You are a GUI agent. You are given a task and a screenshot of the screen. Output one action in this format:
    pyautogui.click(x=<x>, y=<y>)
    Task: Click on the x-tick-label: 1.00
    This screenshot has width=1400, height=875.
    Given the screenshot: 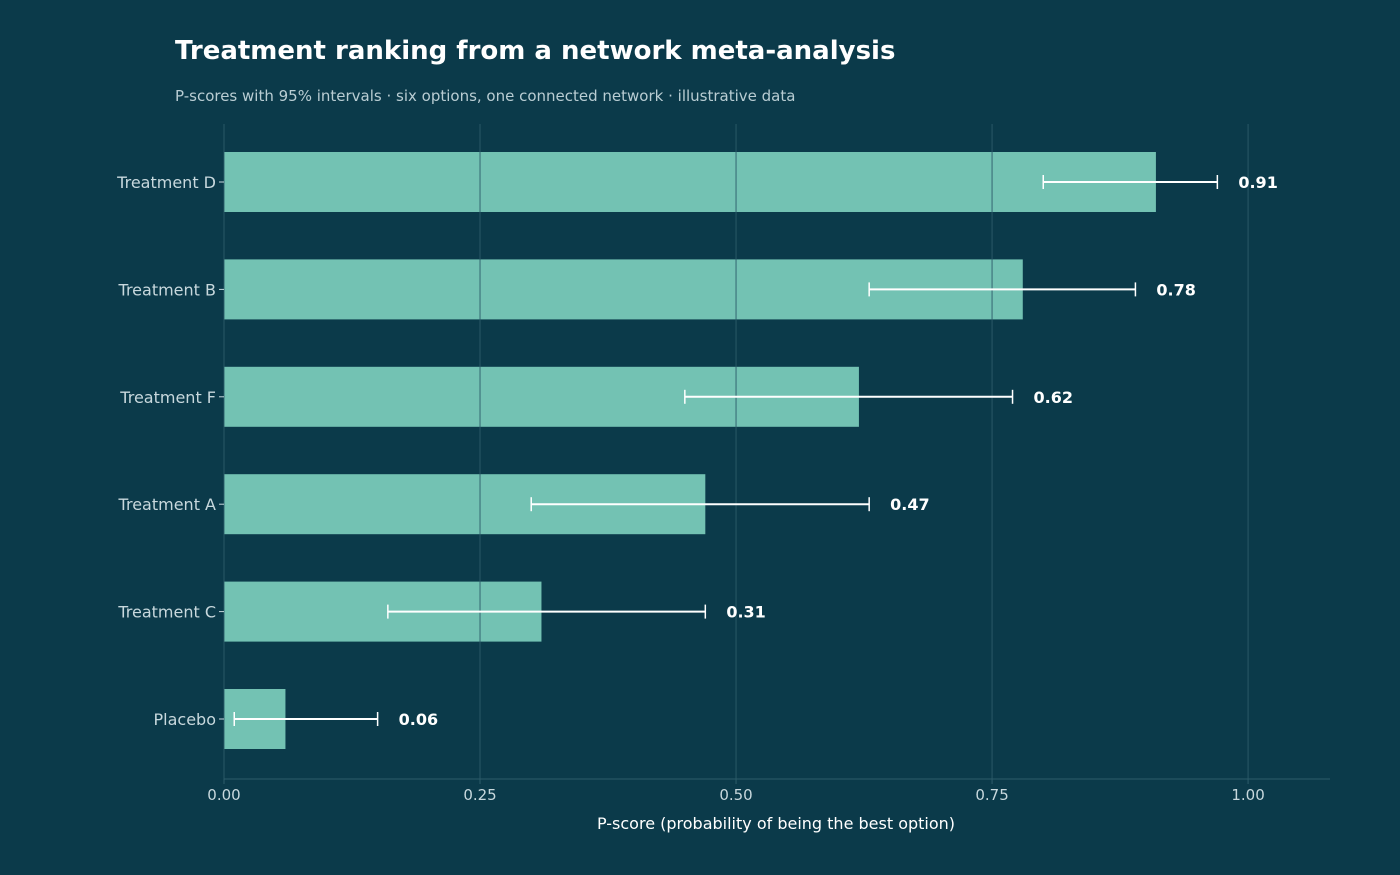 What is the action you would take?
    pyautogui.click(x=1247, y=795)
    